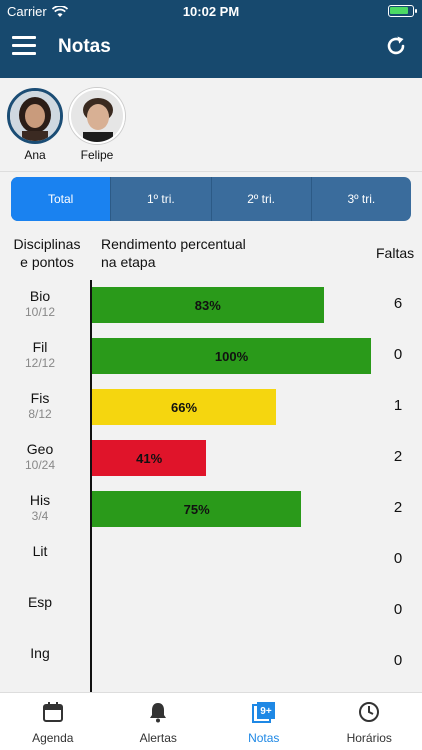  Describe the element at coordinates (231, 356) in the screenshot. I see `performance-bar: 100%` at that location.